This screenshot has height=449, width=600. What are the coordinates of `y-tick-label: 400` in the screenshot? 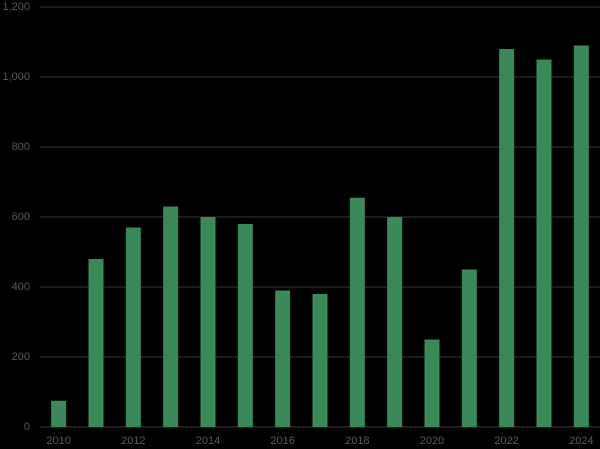 It's located at (21, 287).